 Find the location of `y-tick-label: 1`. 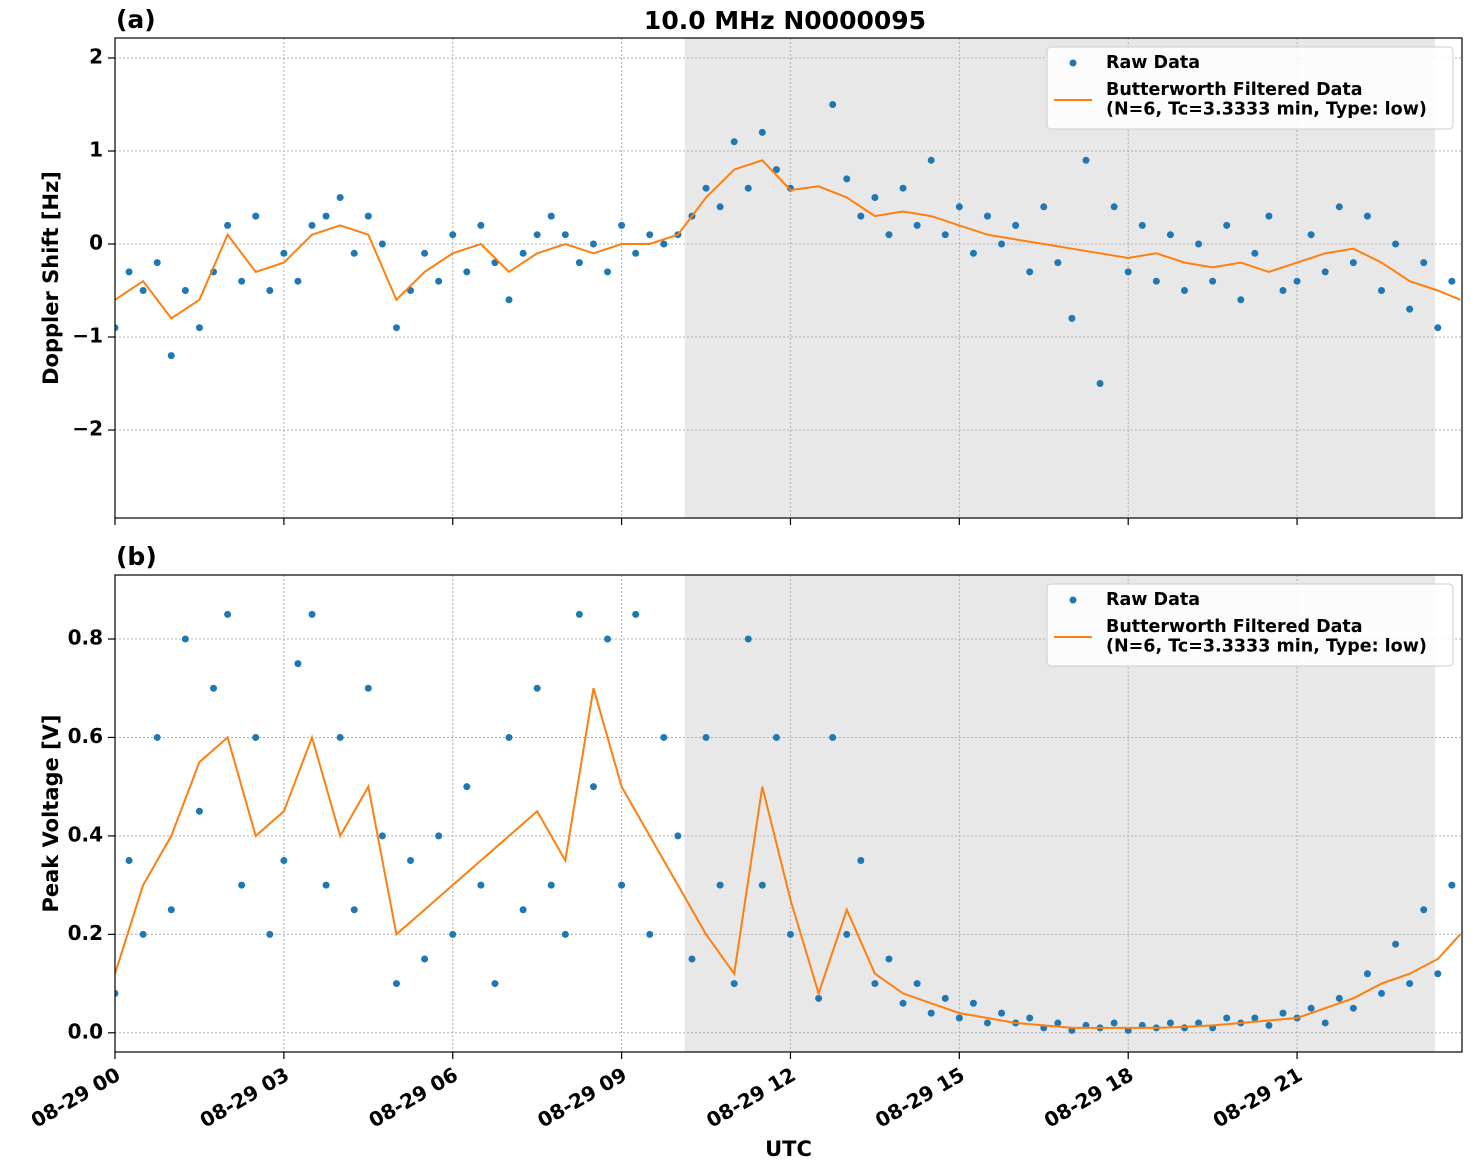

y-tick-label: 1 is located at coordinates (96, 150).